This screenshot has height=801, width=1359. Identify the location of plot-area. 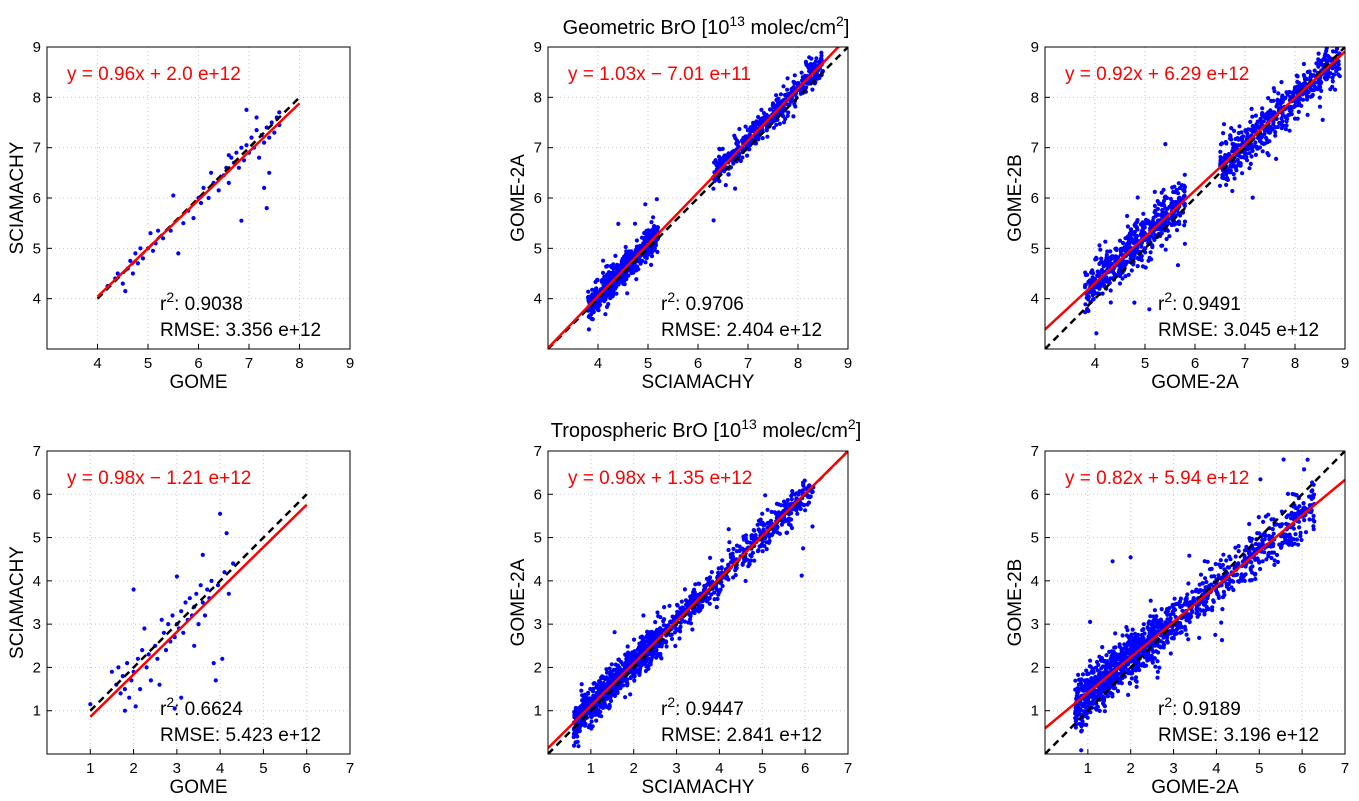
(198, 605).